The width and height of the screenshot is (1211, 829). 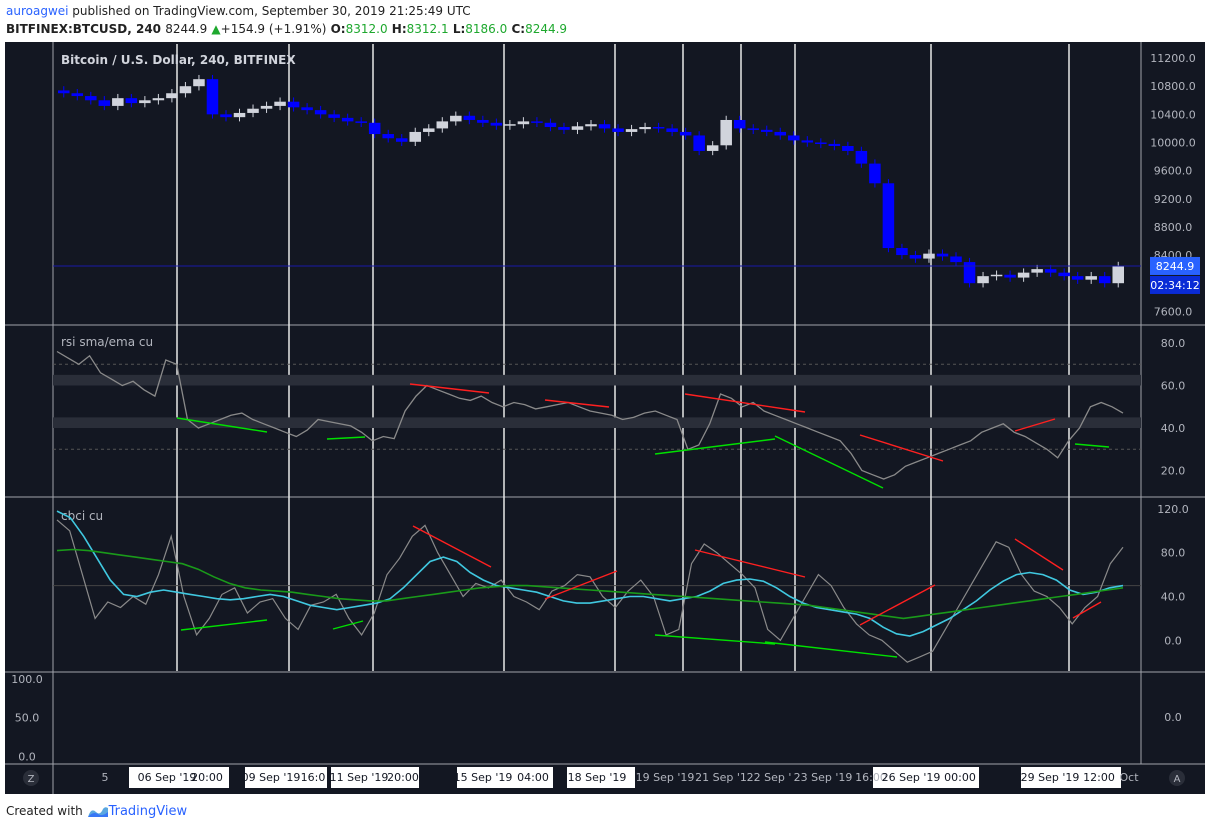 I want to click on cbci-ema-line, so click(x=590, y=573).